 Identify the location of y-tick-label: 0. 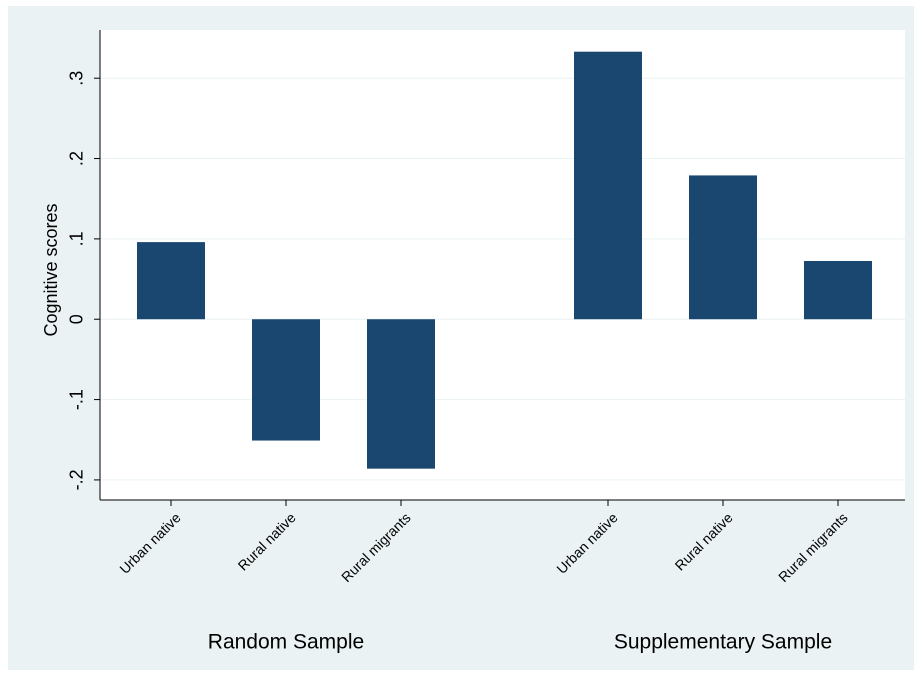
(77, 319).